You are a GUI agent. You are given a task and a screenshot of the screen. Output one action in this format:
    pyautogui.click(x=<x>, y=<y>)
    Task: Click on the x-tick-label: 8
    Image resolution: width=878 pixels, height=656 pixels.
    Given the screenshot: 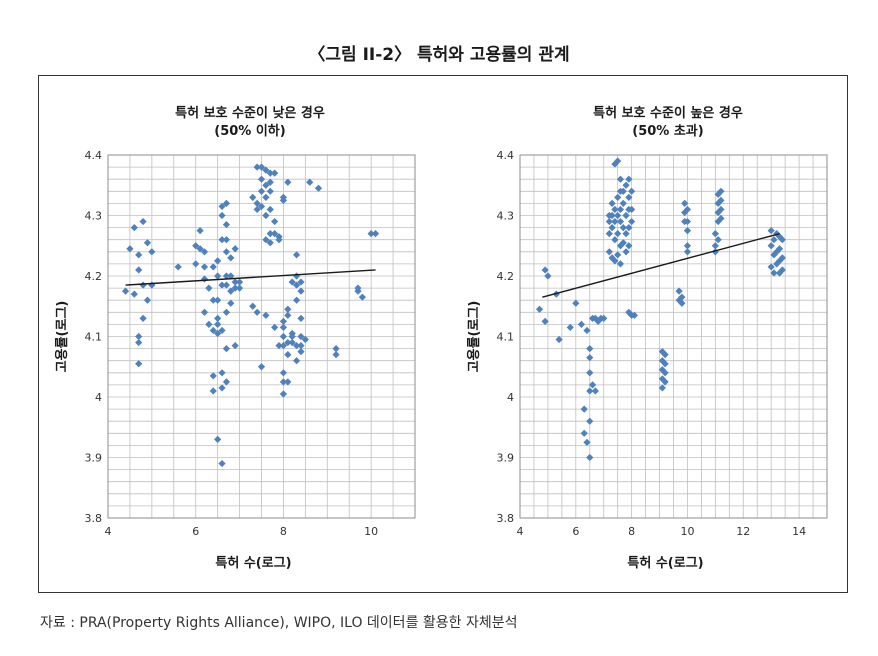 What is the action you would take?
    pyautogui.click(x=283, y=531)
    